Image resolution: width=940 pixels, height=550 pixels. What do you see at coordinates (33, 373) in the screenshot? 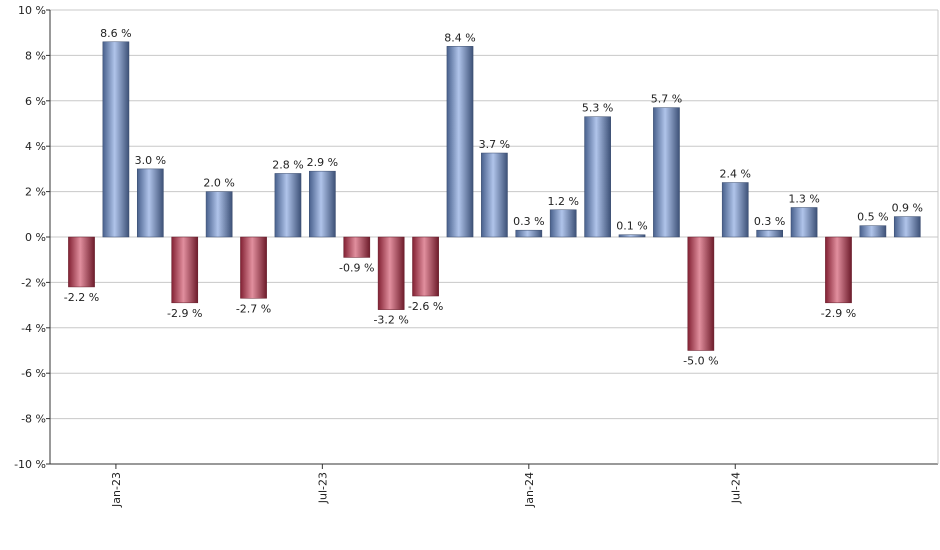
I see `y-tick-label: -6 %` at bounding box center [33, 373].